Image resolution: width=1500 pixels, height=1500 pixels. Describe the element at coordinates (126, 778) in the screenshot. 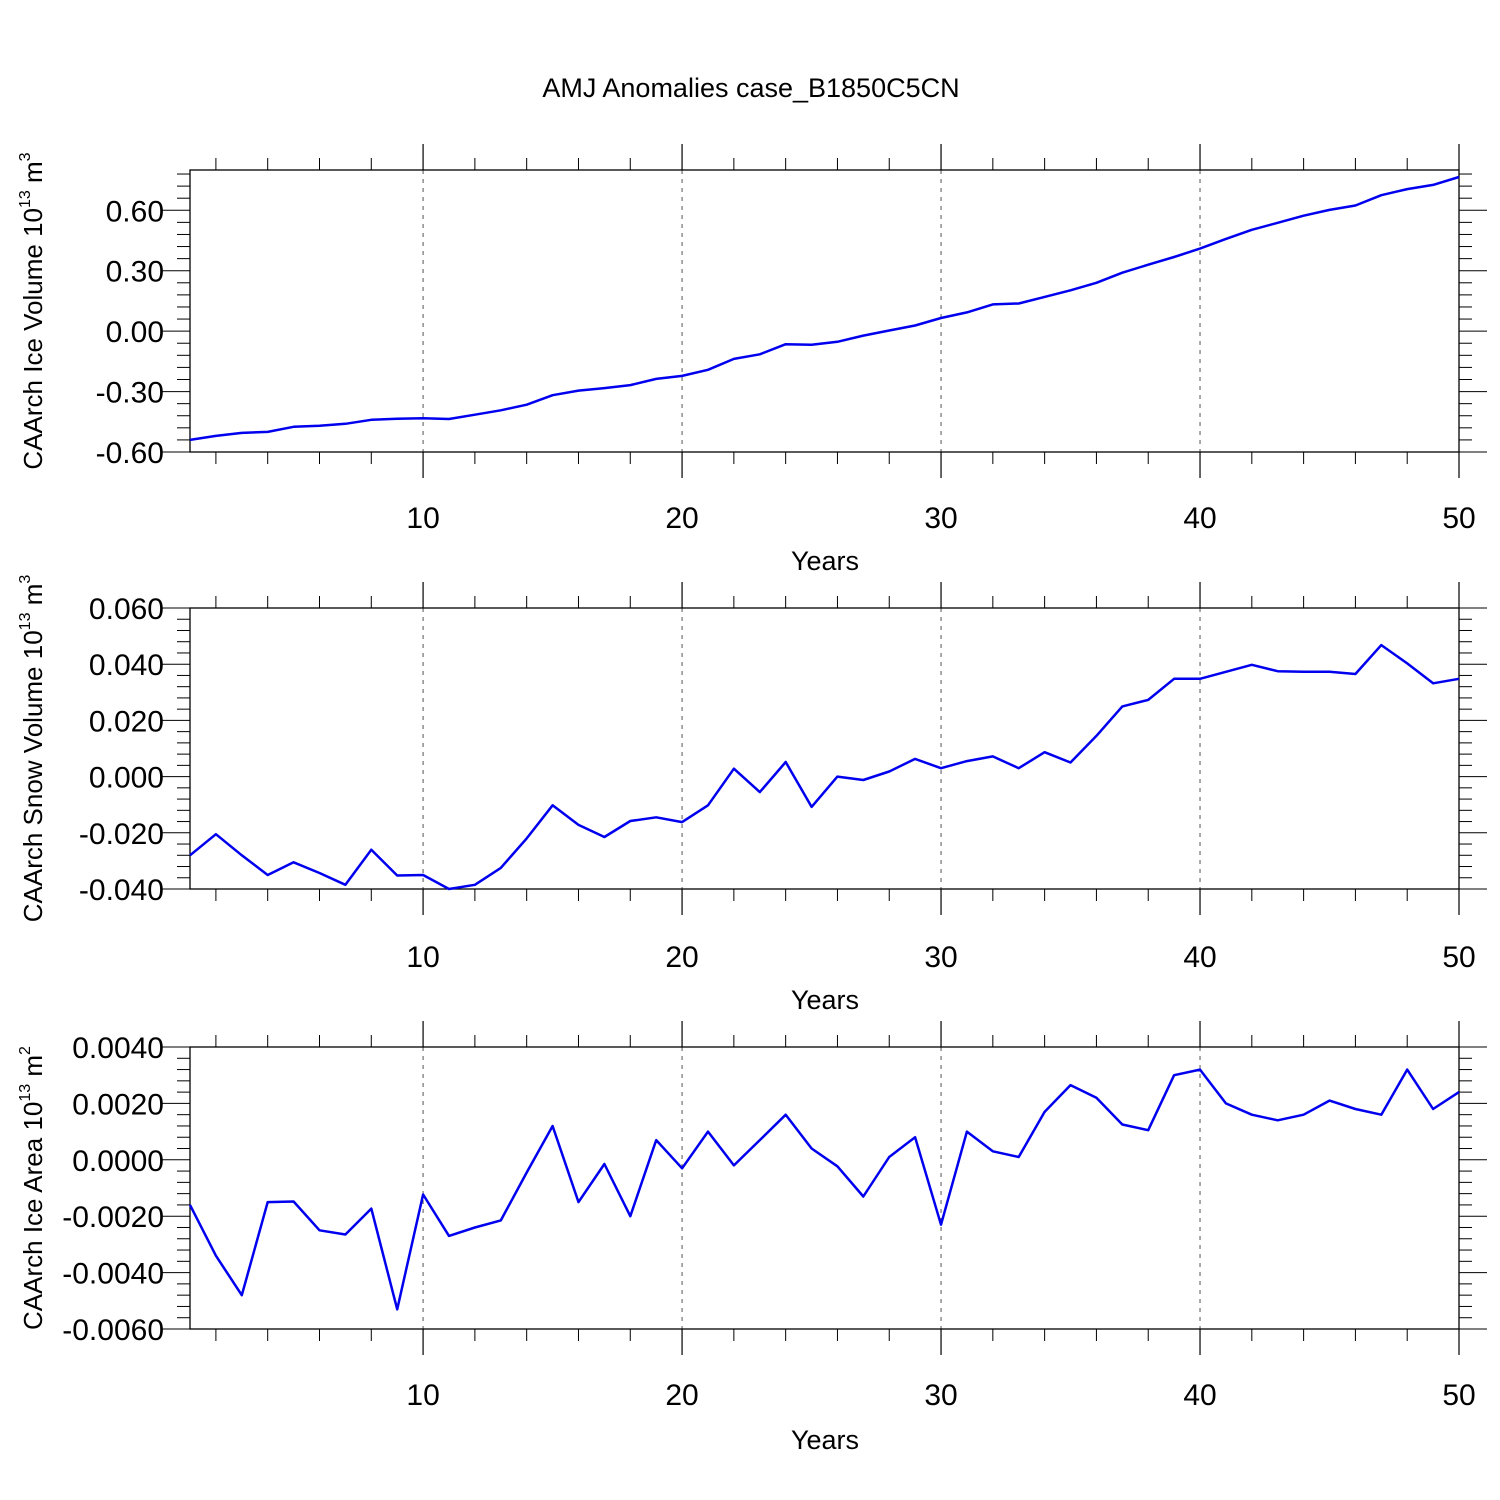

I see `y-tick-label: 0.000` at that location.